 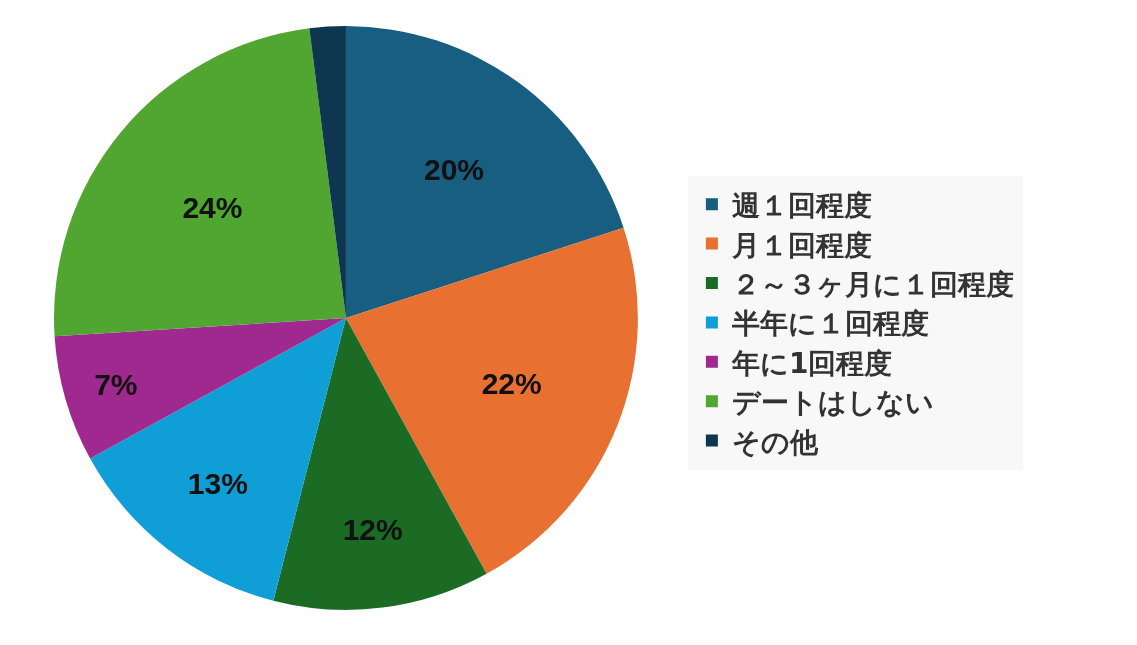 What do you see at coordinates (372, 530) in the screenshot?
I see `data-label: 12%` at bounding box center [372, 530].